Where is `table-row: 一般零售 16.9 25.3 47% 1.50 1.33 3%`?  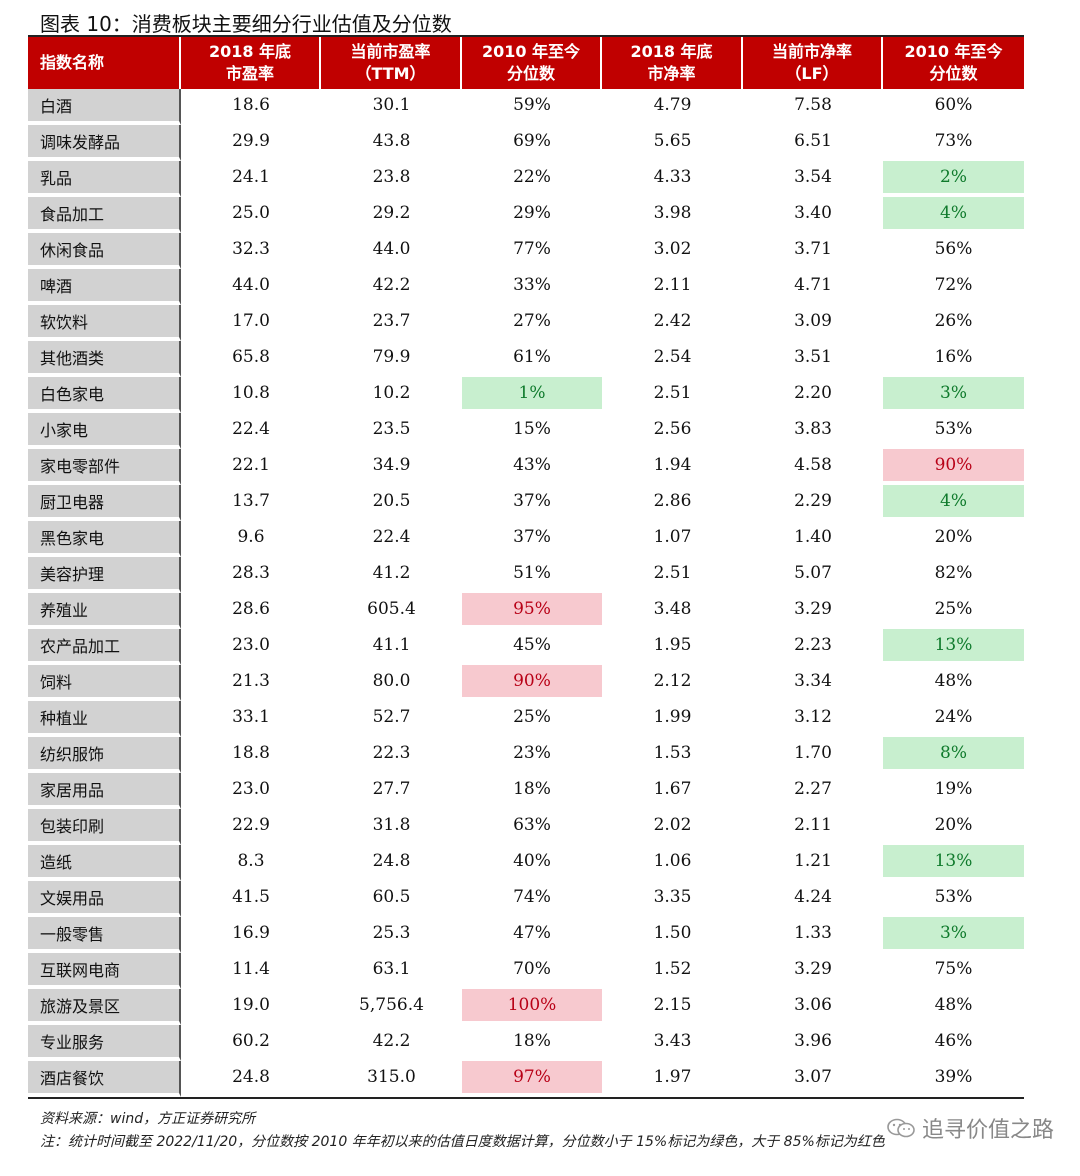 table-row: 一般零售 16.9 25.3 47% 1.50 1.33 3% is located at coordinates (526, 935).